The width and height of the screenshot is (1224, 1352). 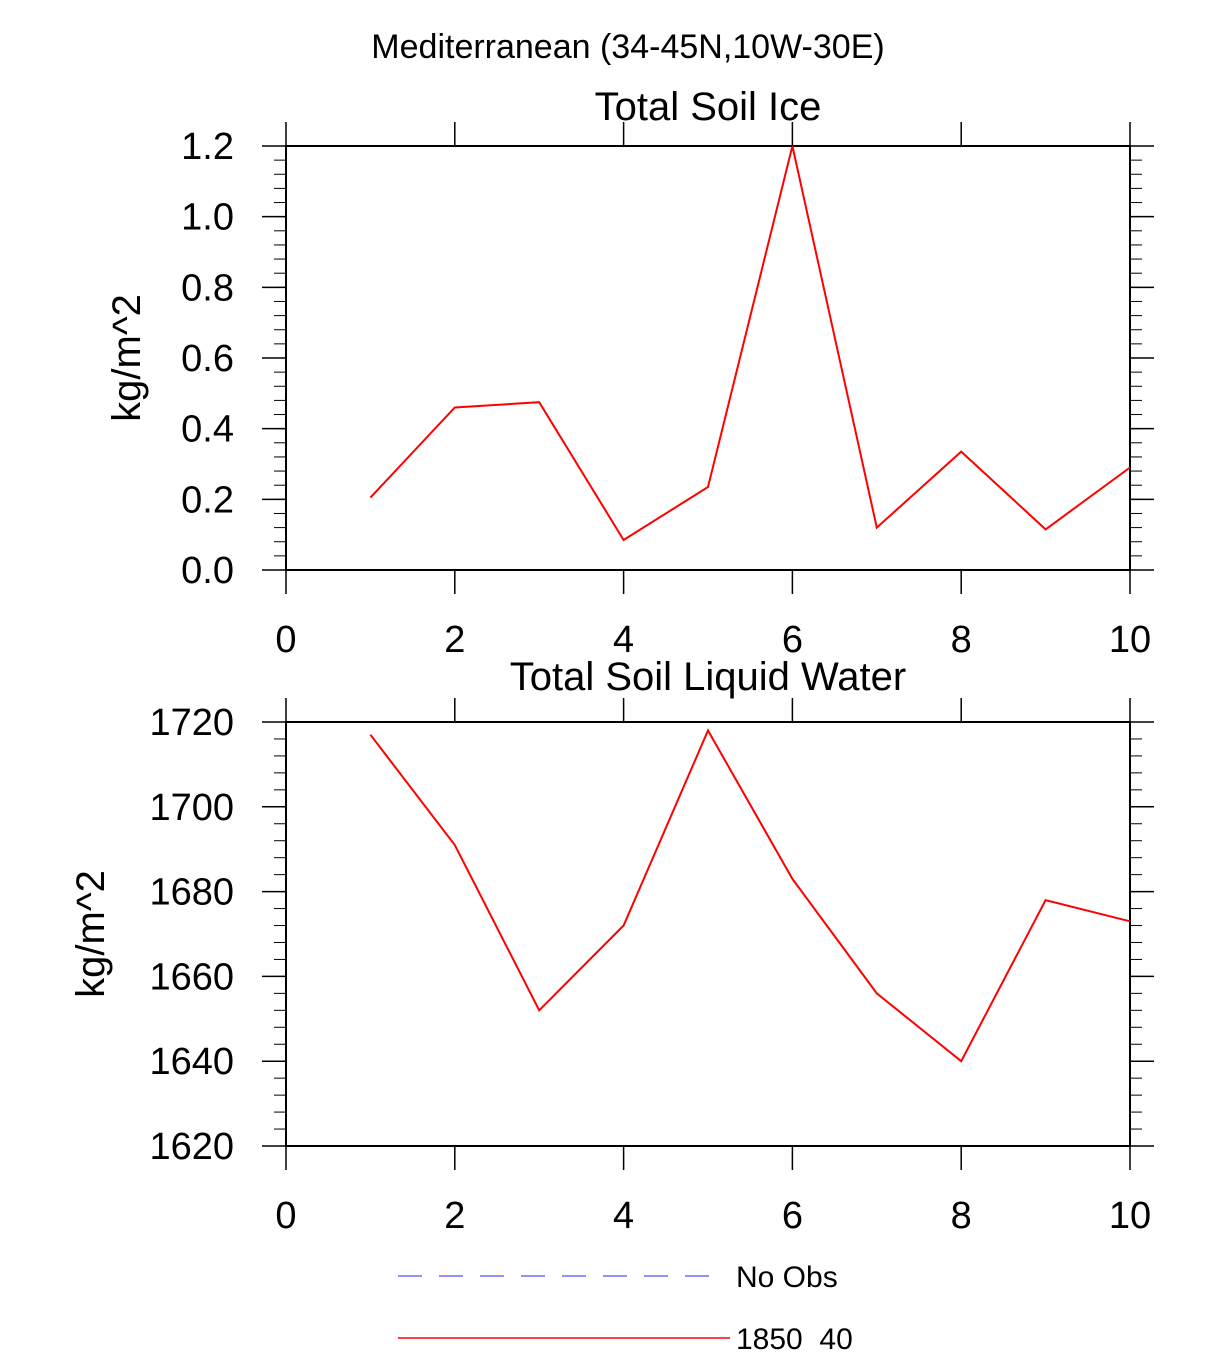 I want to click on chart-title: Total Soil Liquid Water, so click(x=708, y=677).